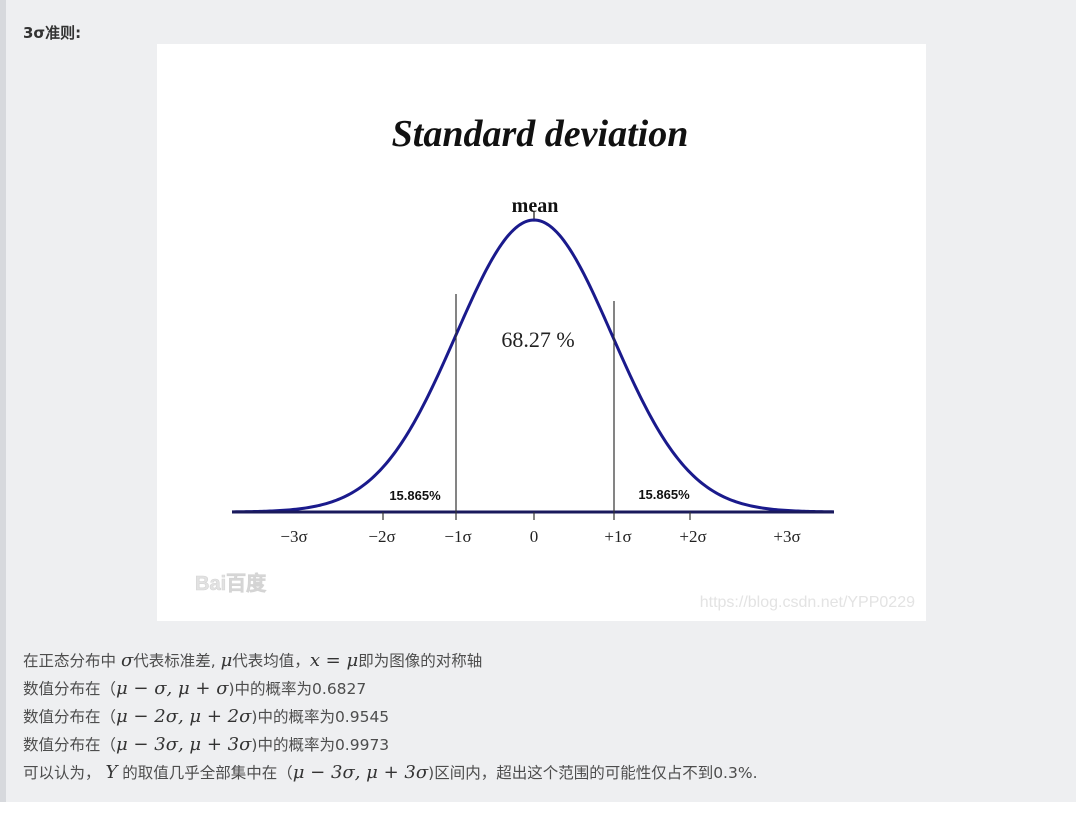  Describe the element at coordinates (72, 661) in the screenshot. I see `text-segment: 在正态分布中` at that location.